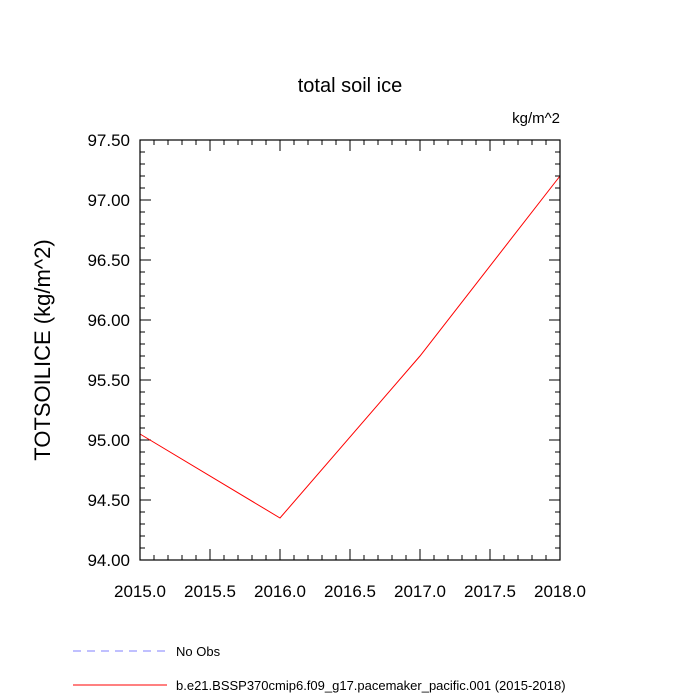 This screenshot has height=700, width=700. I want to click on y-tick-label: 95.00, so click(108, 440).